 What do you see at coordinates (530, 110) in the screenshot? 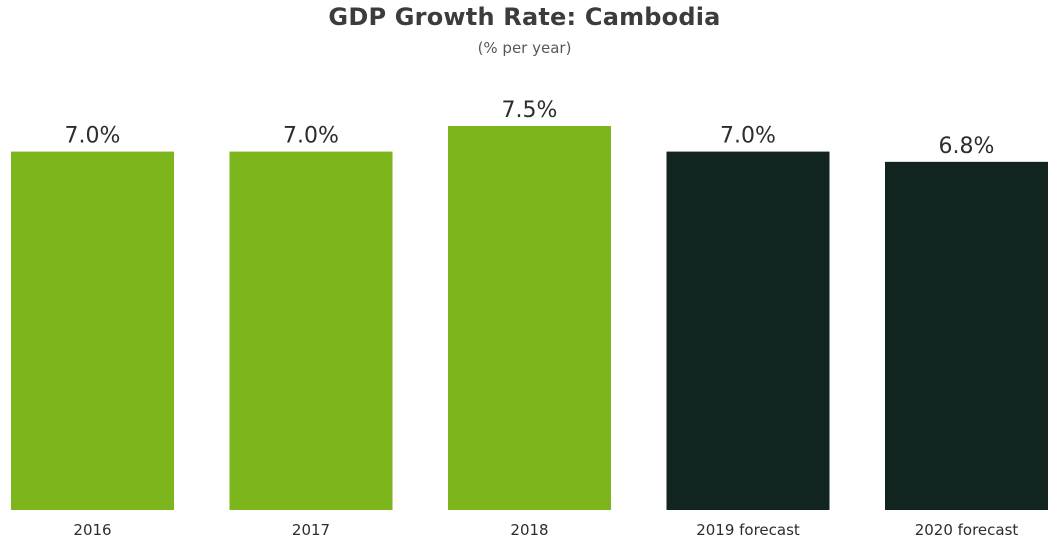
I see `data-label: 7.5%` at bounding box center [530, 110].